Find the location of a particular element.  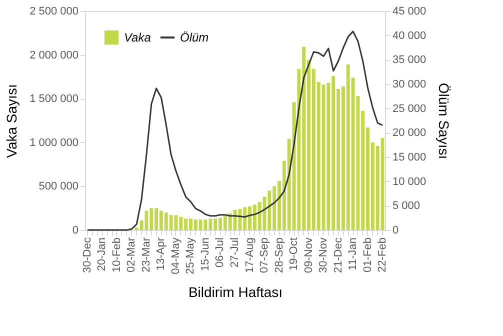

y-tick-label: 0 is located at coordinates (75, 230).